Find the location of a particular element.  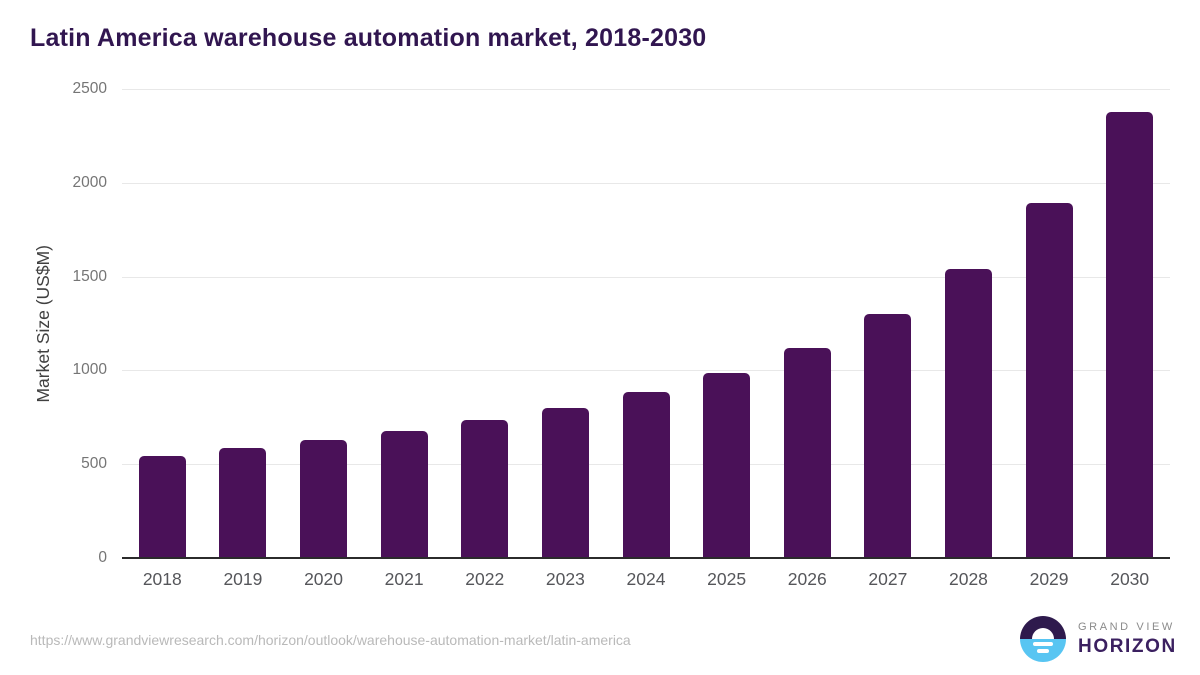

y-axis-title-text: Market Size (US$M) is located at coordinates (42, 323).